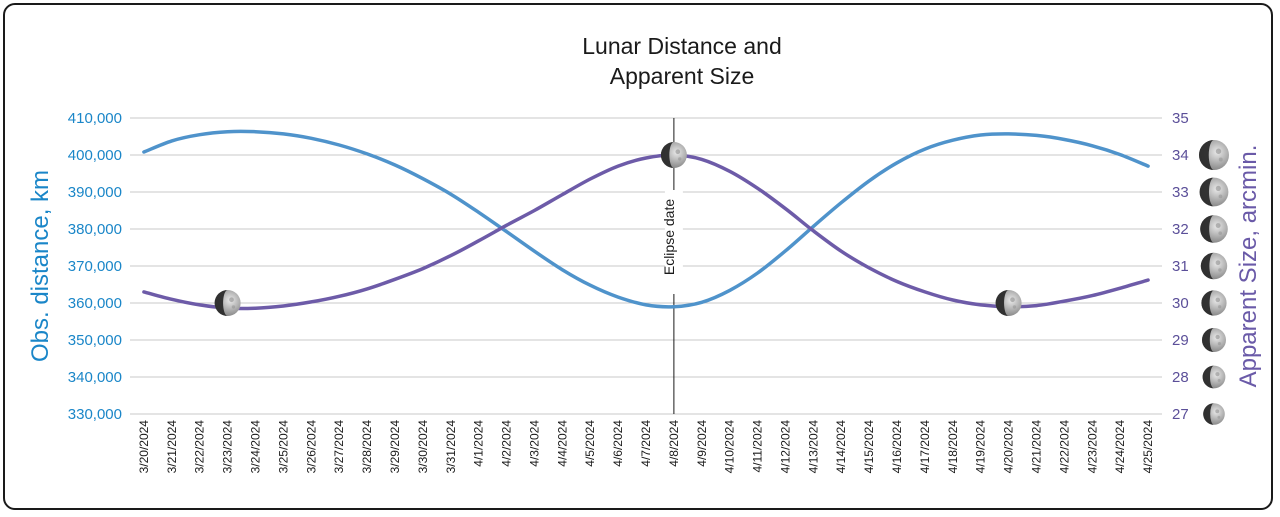 The image size is (1280, 517). Describe the element at coordinates (339, 447) in the screenshot. I see `x-tick-label: 3/27/2024` at that location.